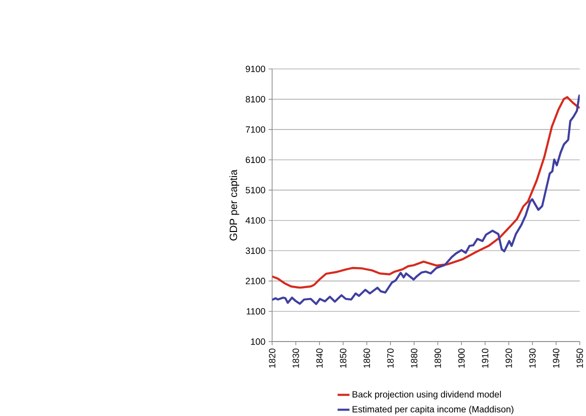 This screenshot has height=416, width=586. Describe the element at coordinates (272, 358) in the screenshot. I see `x-tick-label: 1820` at that location.